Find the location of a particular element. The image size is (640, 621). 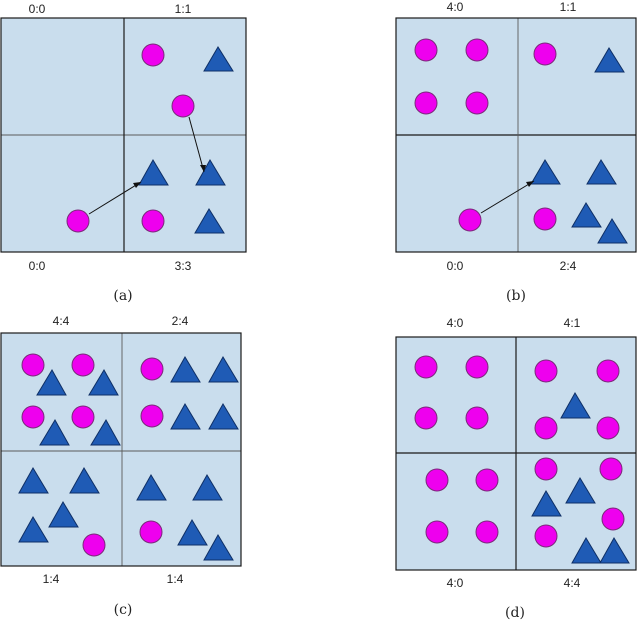

quadrant-label-top-right: 4:1 is located at coordinates (572, 323).